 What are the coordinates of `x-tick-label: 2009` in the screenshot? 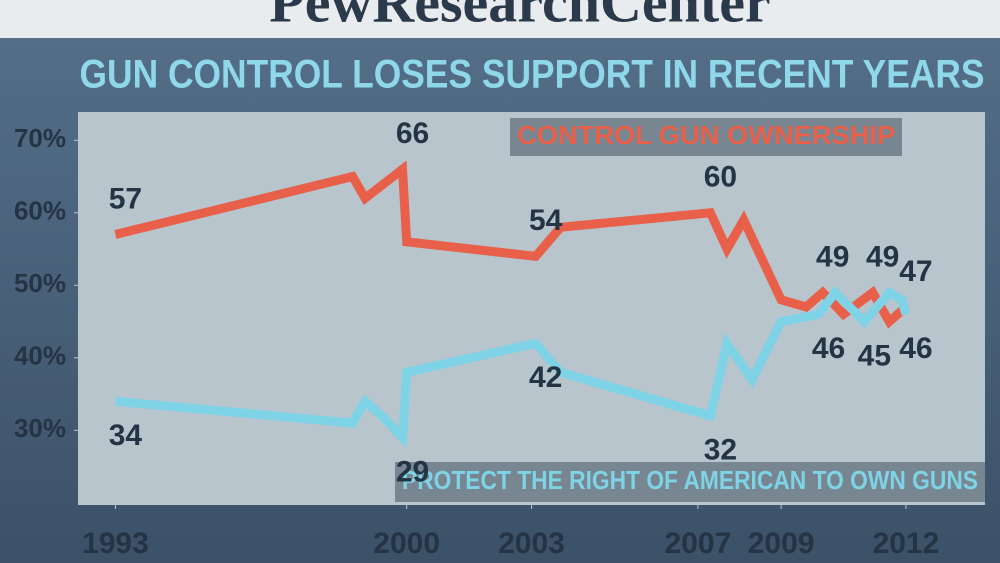 It's located at (781, 543).